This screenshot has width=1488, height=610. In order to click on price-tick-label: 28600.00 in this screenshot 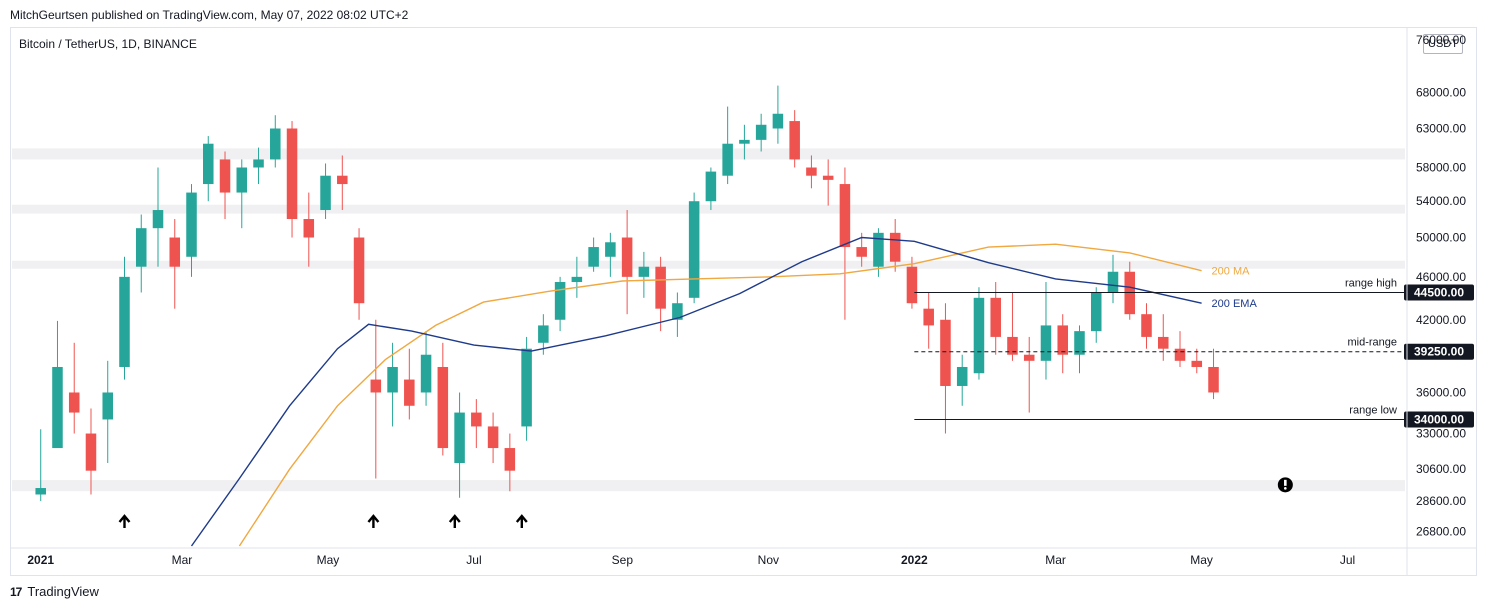, I will do `click(1441, 501)`.